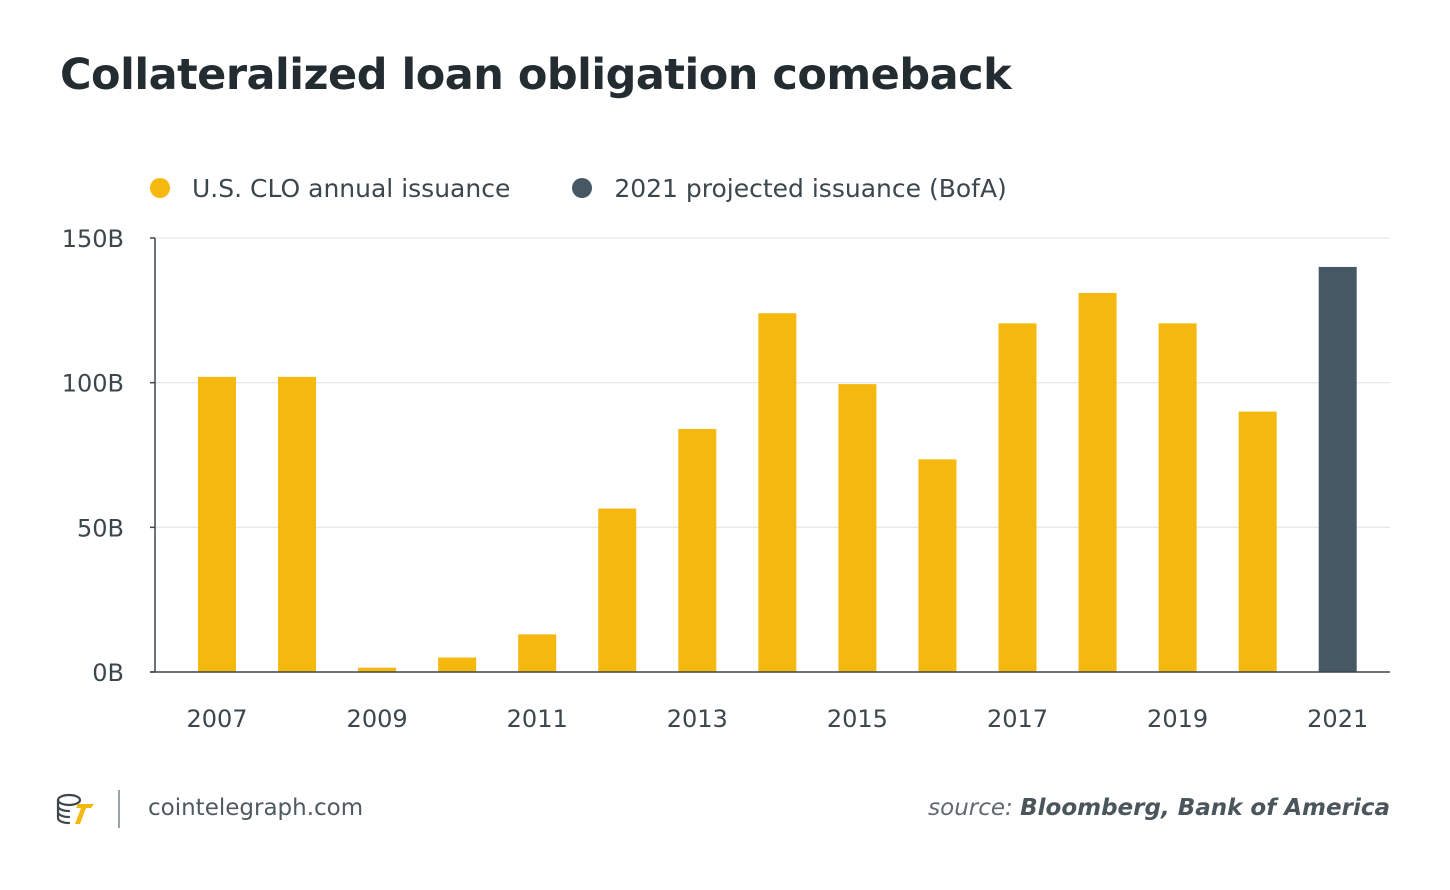 Image resolution: width=1450 pixels, height=890 pixels. What do you see at coordinates (1205, 808) in the screenshot?
I see `source-text: Bloomberg, Bank of America` at bounding box center [1205, 808].